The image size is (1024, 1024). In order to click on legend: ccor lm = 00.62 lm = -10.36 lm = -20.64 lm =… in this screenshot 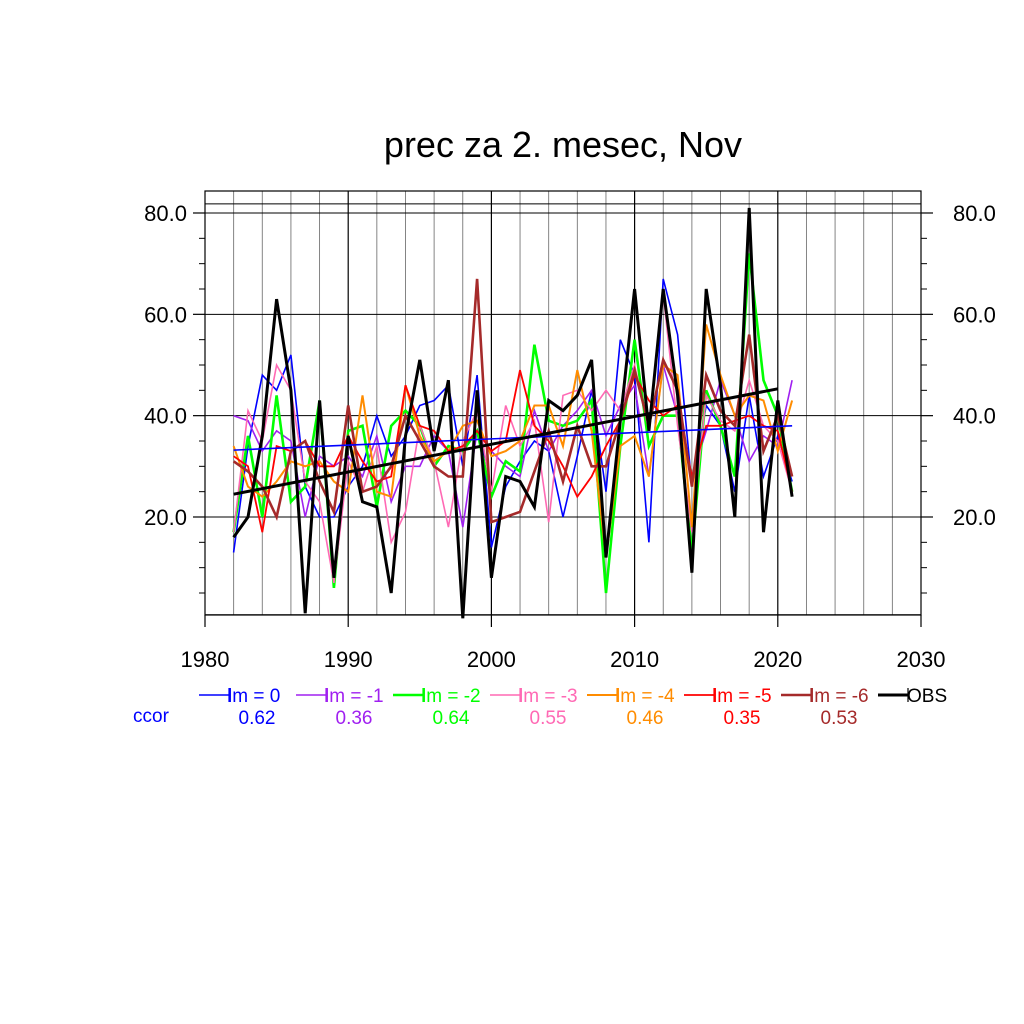, I will do `click(540, 707)`.